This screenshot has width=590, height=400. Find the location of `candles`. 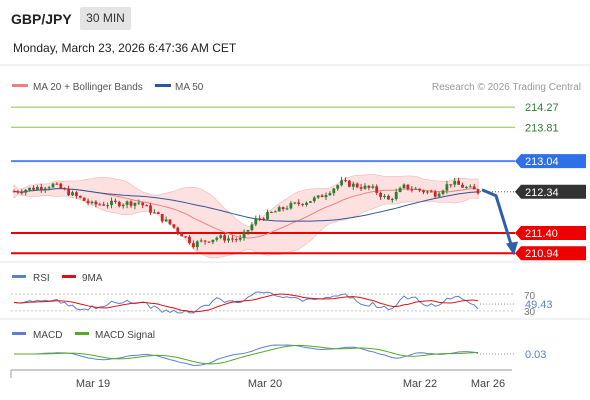

candles is located at coordinates (246, 213).